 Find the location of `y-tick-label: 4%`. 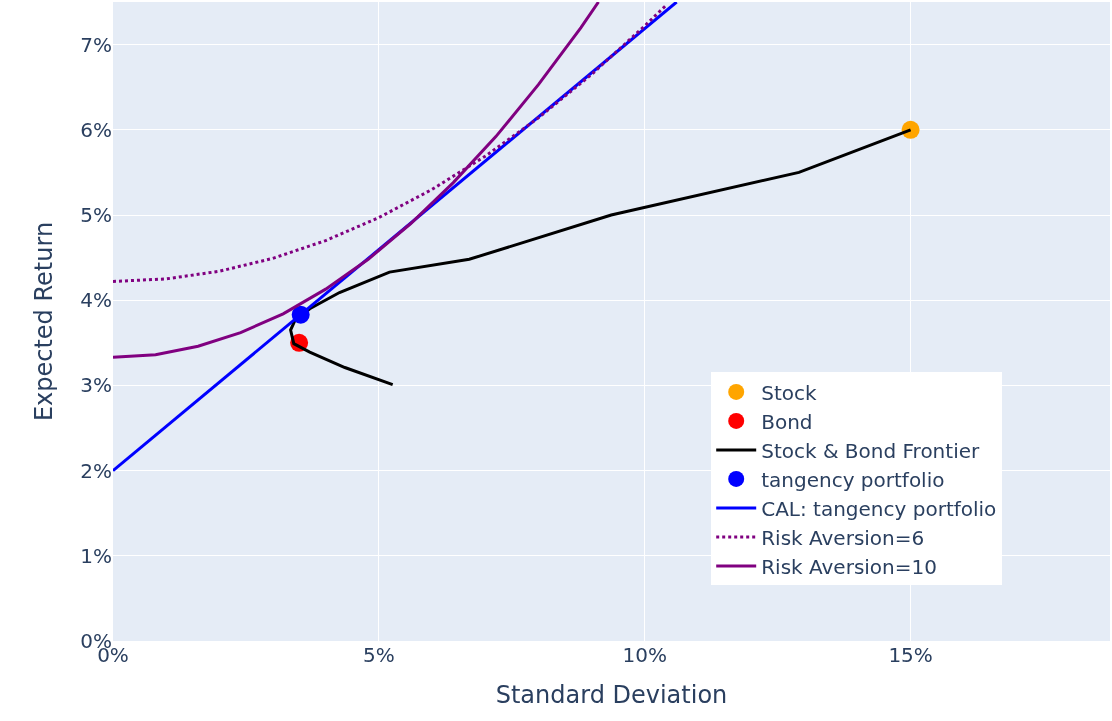

y-tick-label: 4% is located at coordinates (96, 300).